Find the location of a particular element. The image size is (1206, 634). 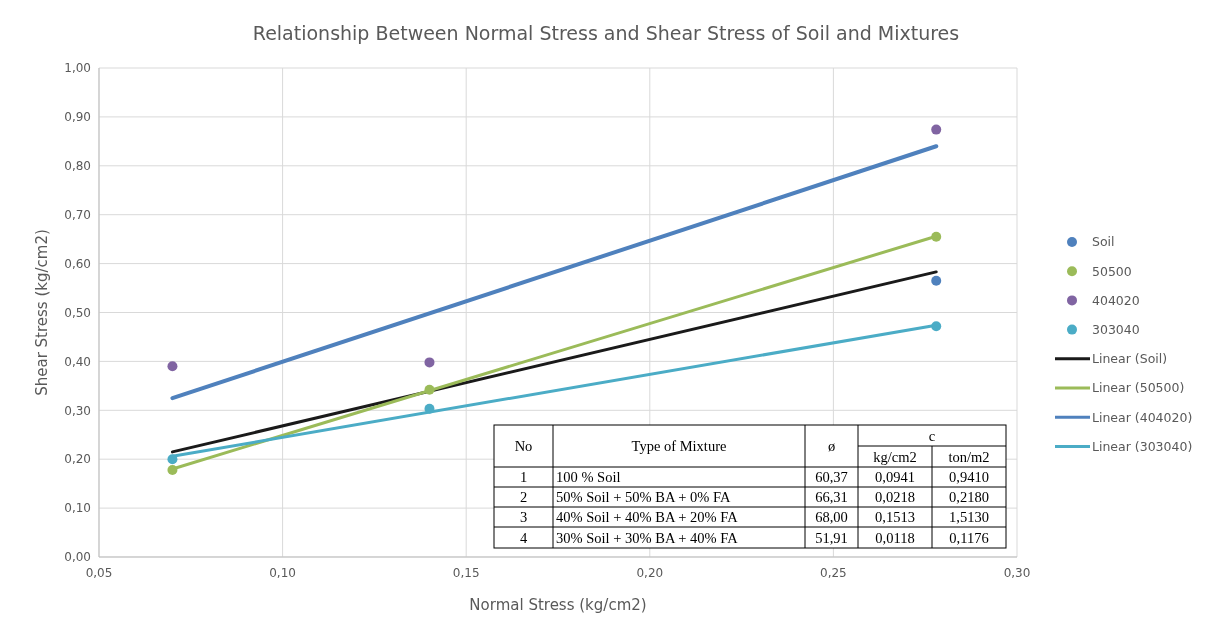

annotation: 1,5130 is located at coordinates (969, 517).